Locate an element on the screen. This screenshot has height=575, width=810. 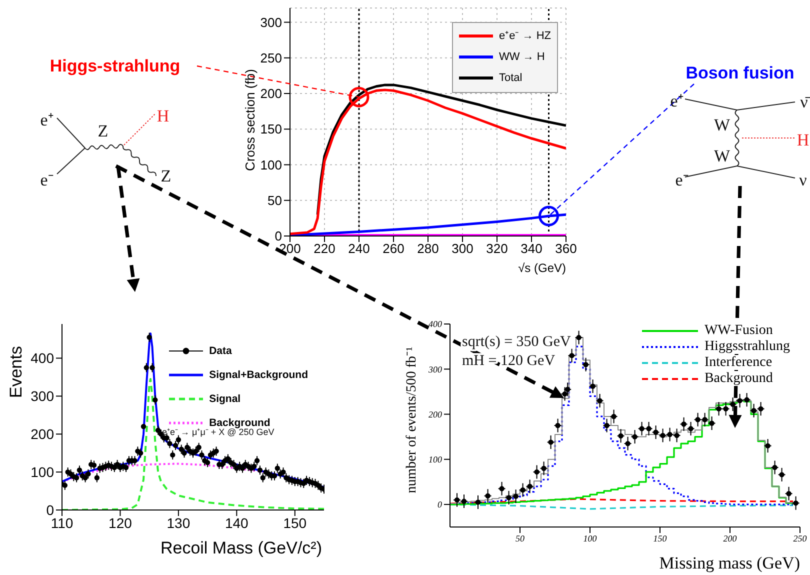
y-tick-label: 250 is located at coordinates (271, 58).